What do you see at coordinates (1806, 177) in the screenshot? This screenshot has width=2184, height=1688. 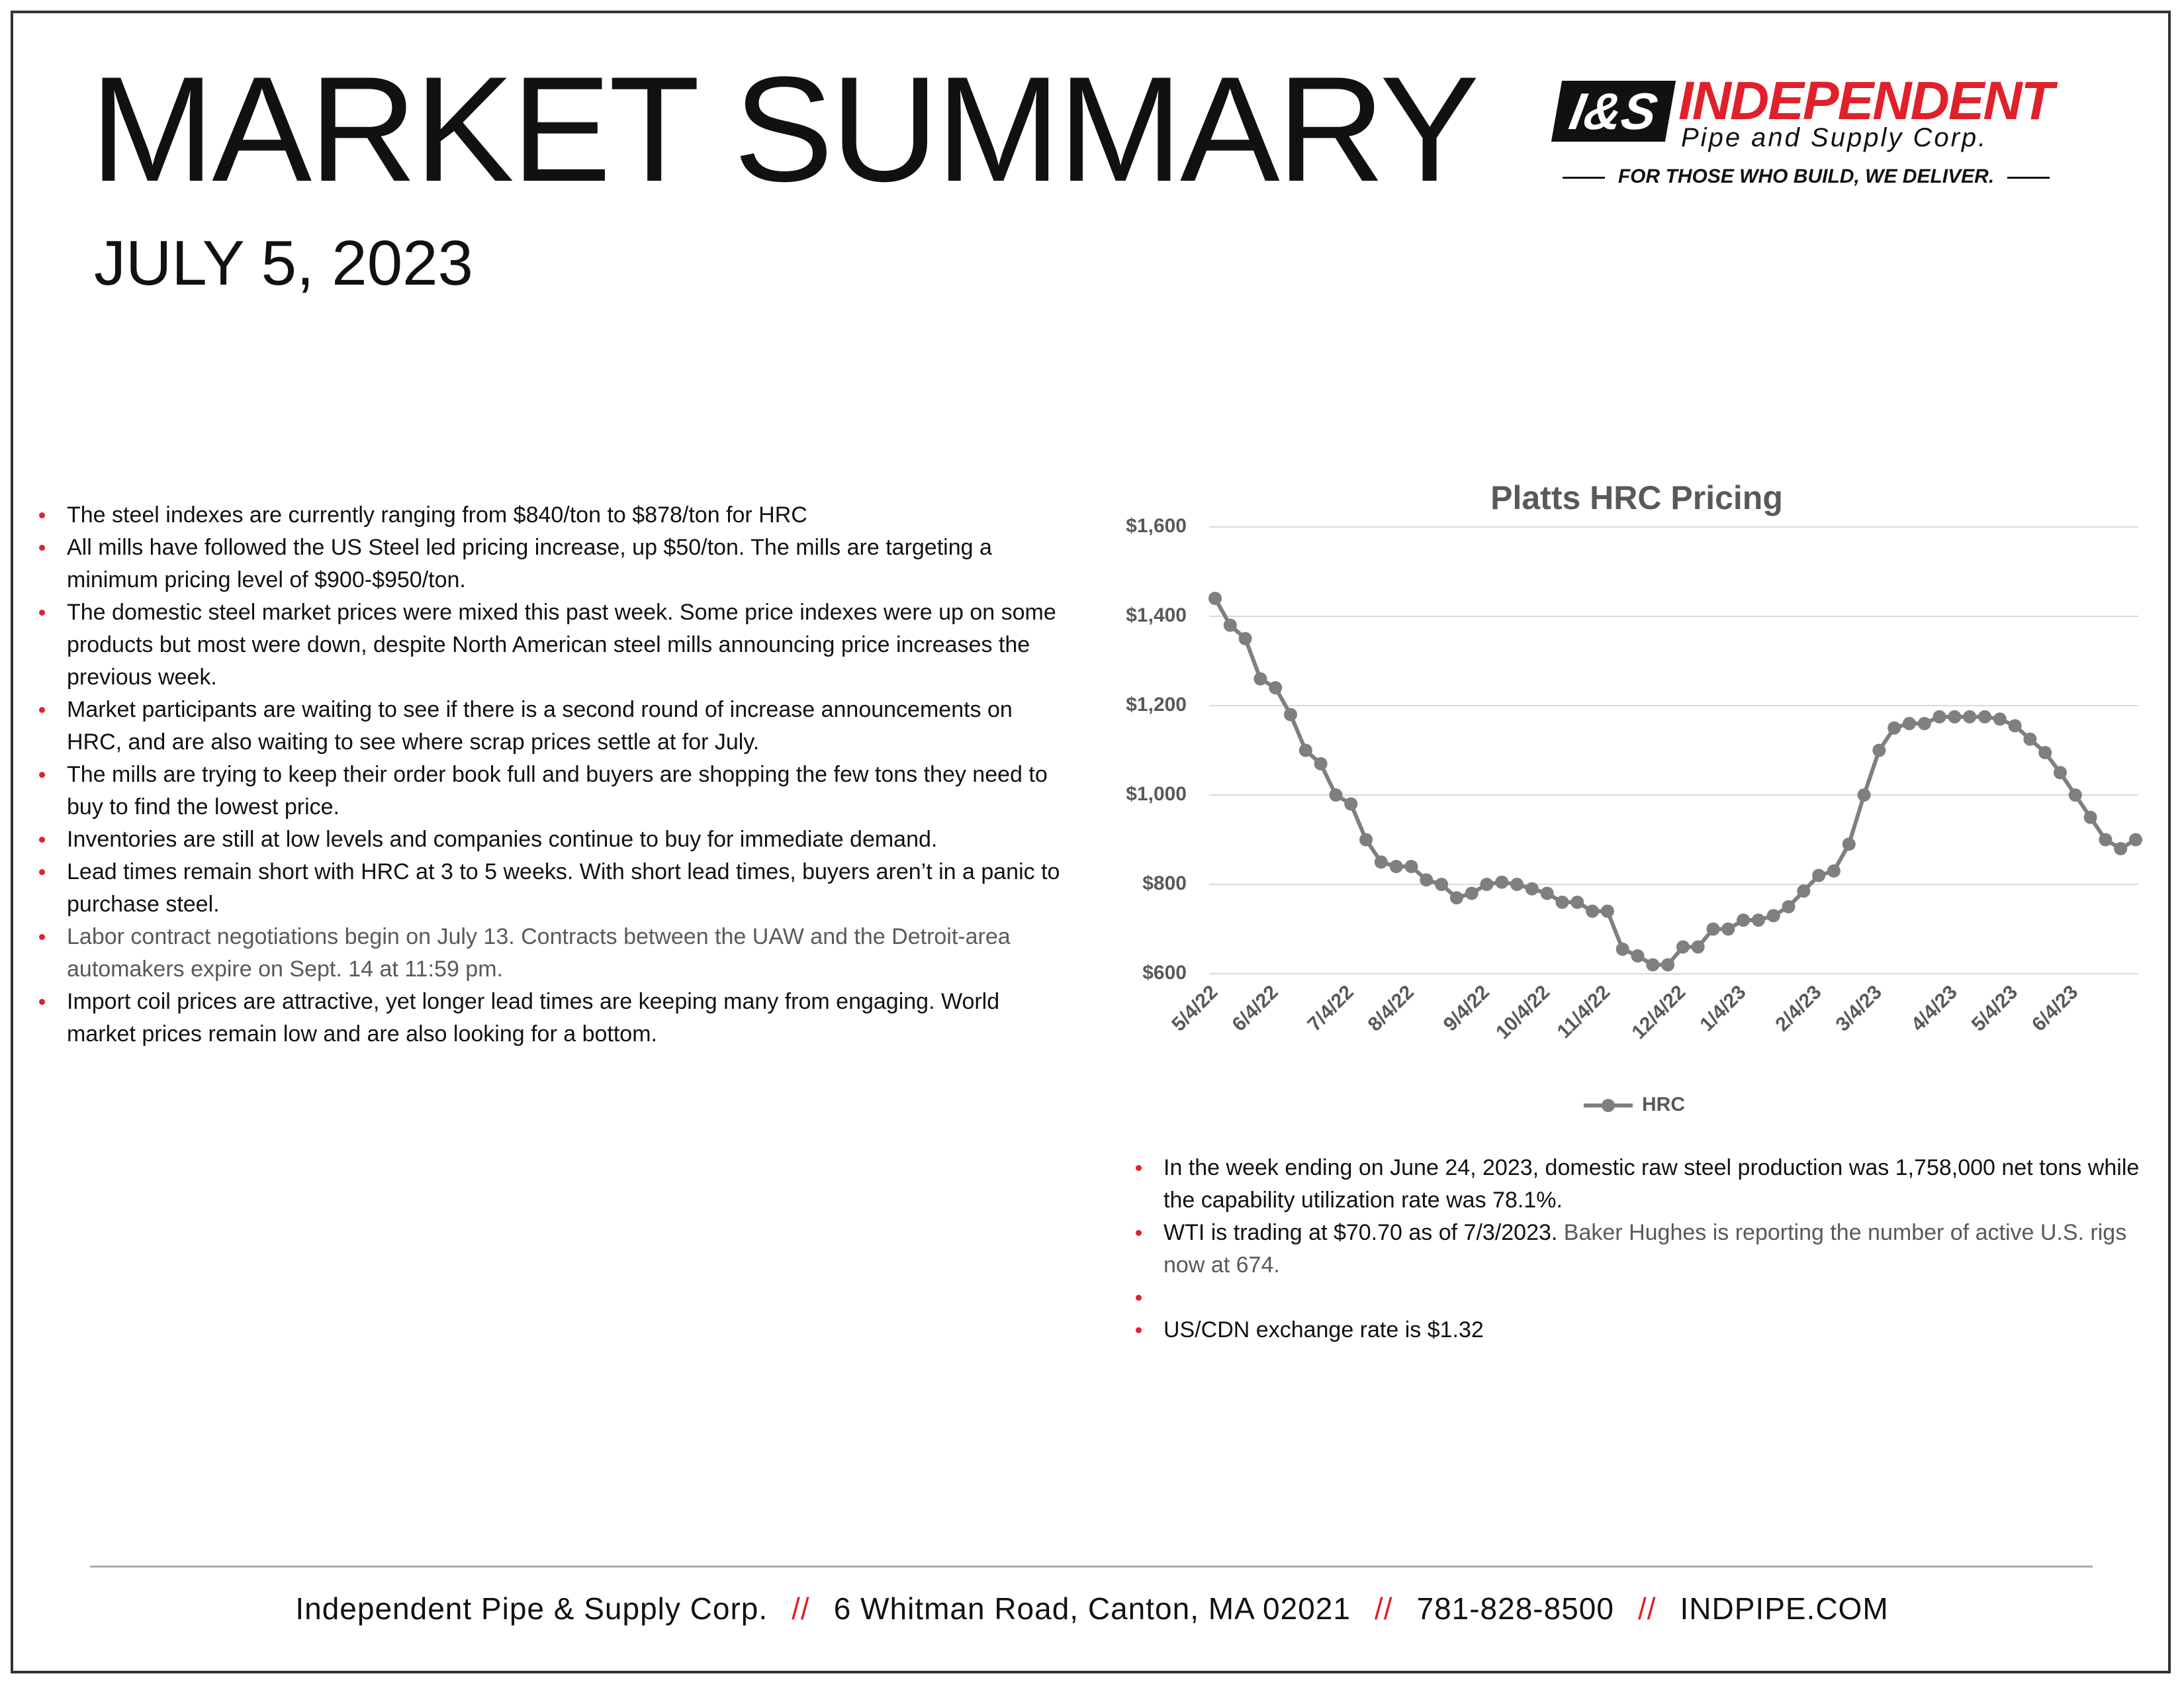 I see `logo-tagline: FOR THOSE WHO BUILD, WE DELIVER.` at bounding box center [1806, 177].